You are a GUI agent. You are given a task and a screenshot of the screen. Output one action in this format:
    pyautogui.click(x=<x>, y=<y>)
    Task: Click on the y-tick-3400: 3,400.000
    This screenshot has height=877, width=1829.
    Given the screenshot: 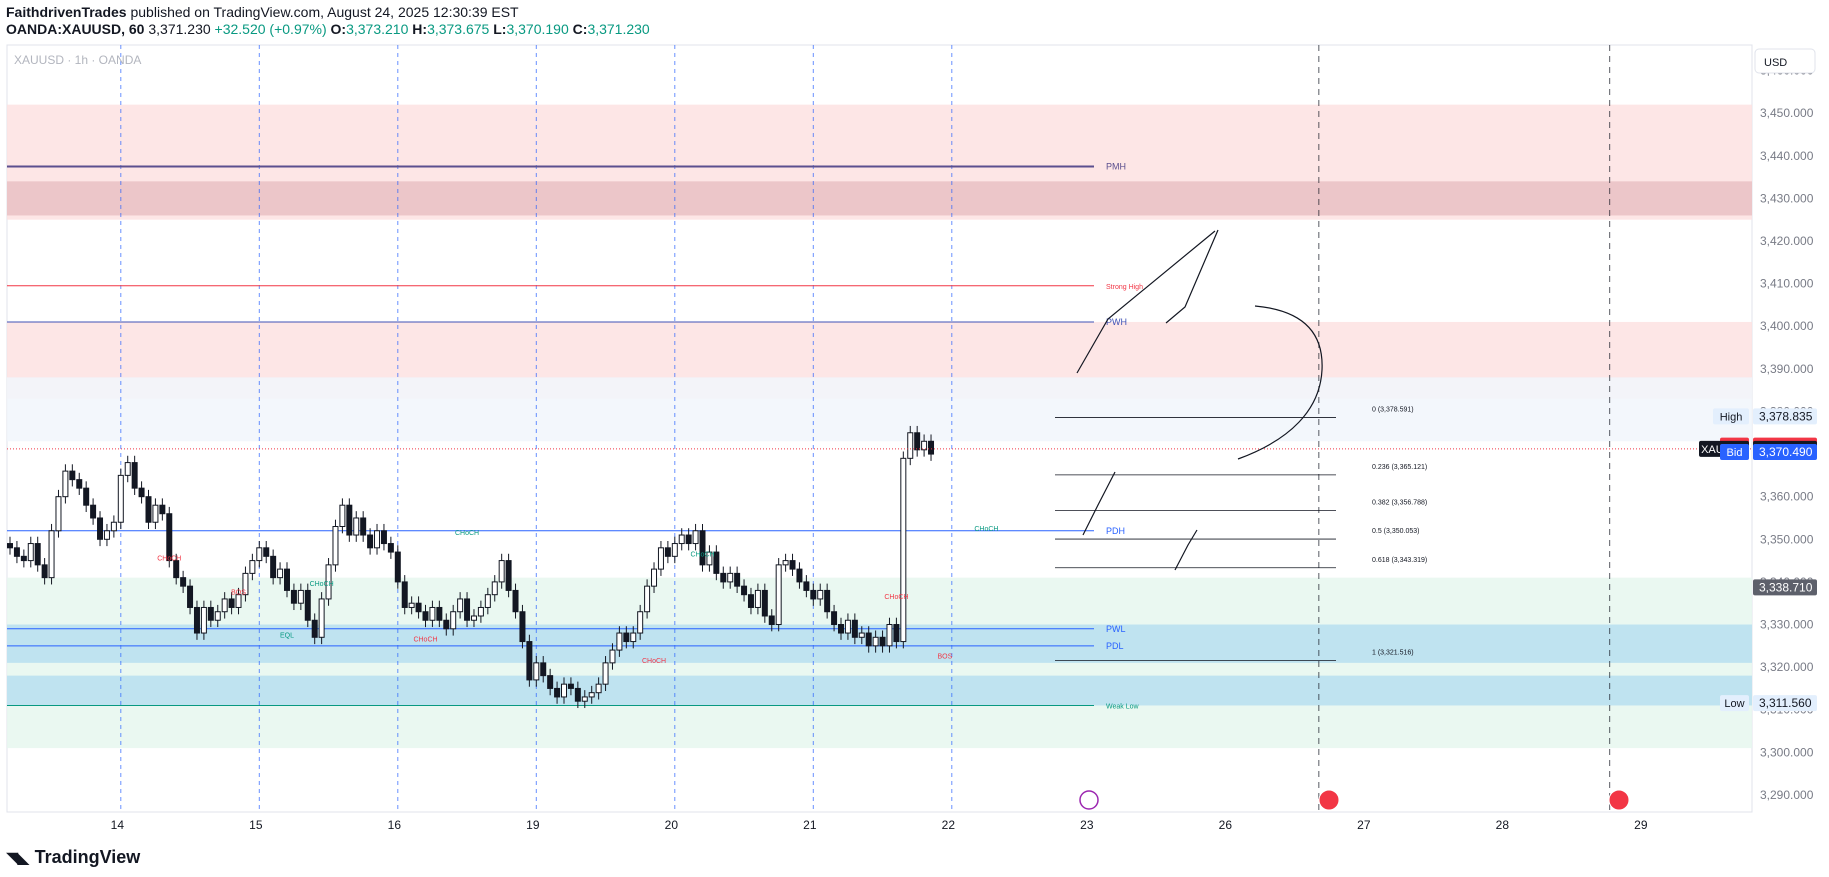 What is the action you would take?
    pyautogui.click(x=1787, y=326)
    